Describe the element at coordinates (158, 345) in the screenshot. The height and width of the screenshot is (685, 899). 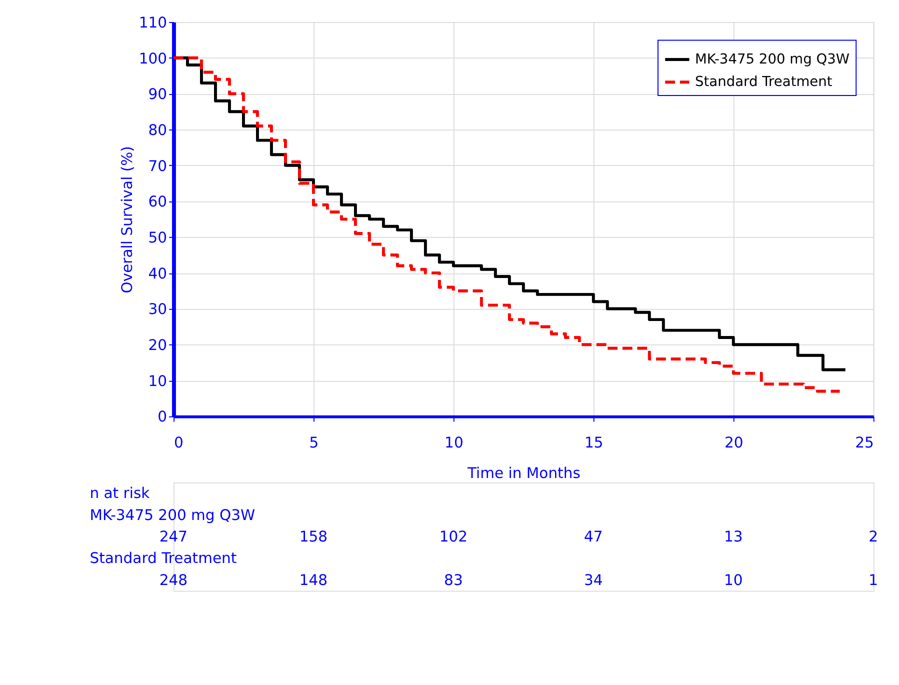
I see `y-tick-label: 20` at that location.